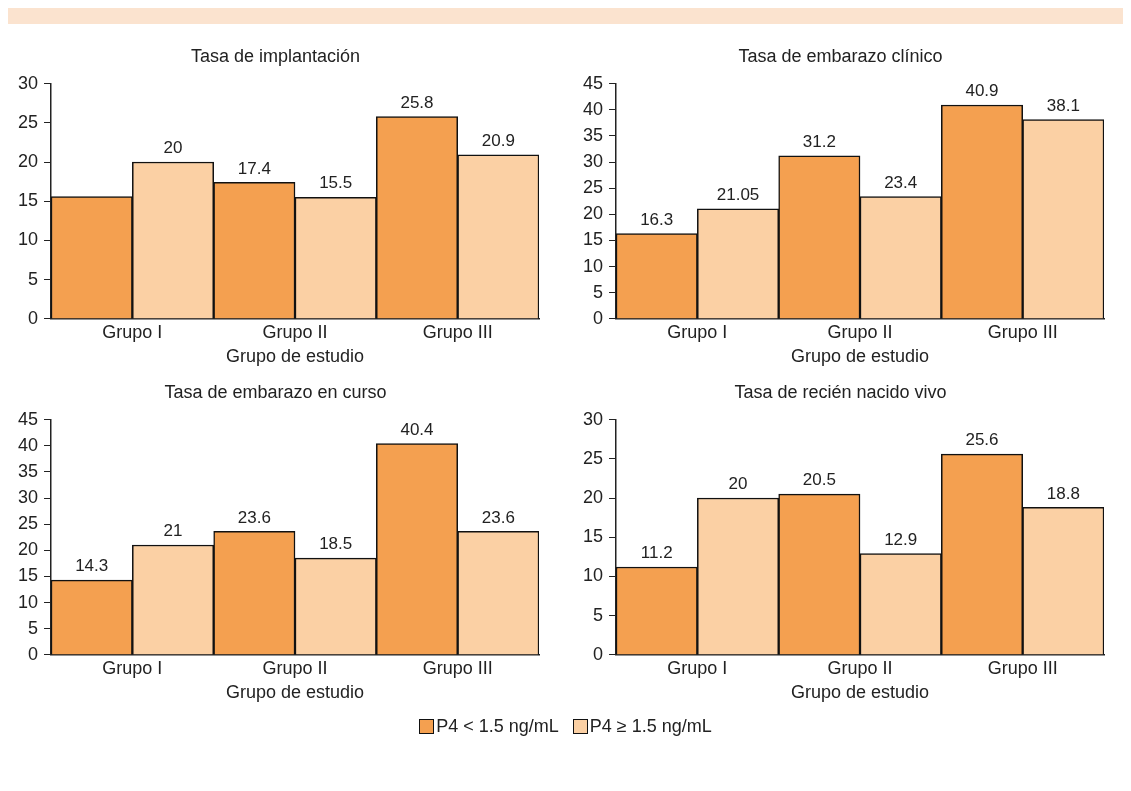 Image resolution: width=1131 pixels, height=791 pixels. Describe the element at coordinates (254, 168) in the screenshot. I see `data-label: 17.4` at that location.